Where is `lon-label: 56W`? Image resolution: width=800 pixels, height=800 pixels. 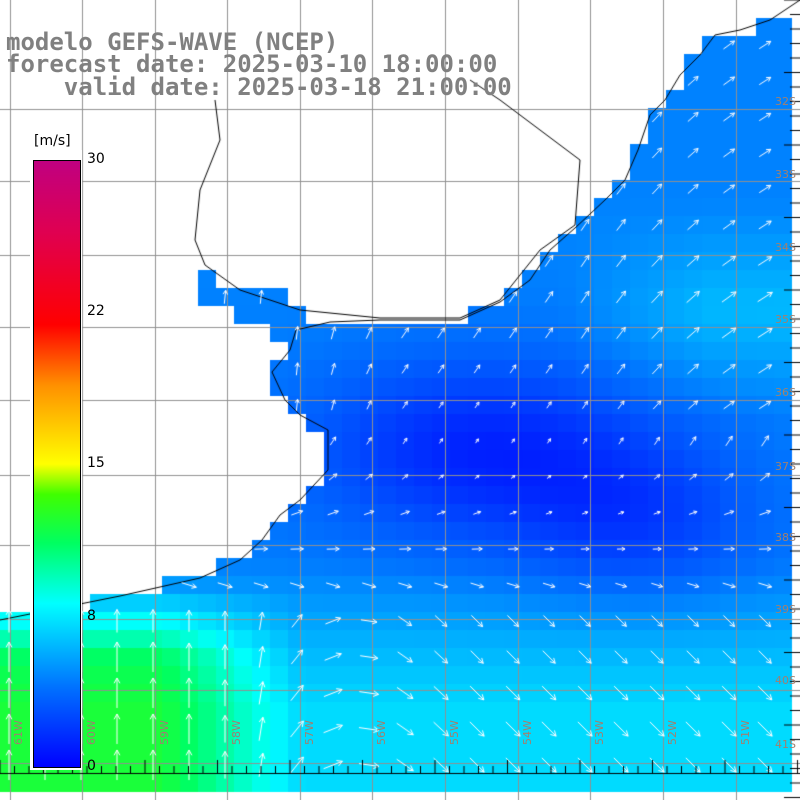 lon-label: 56W is located at coordinates (381, 732).